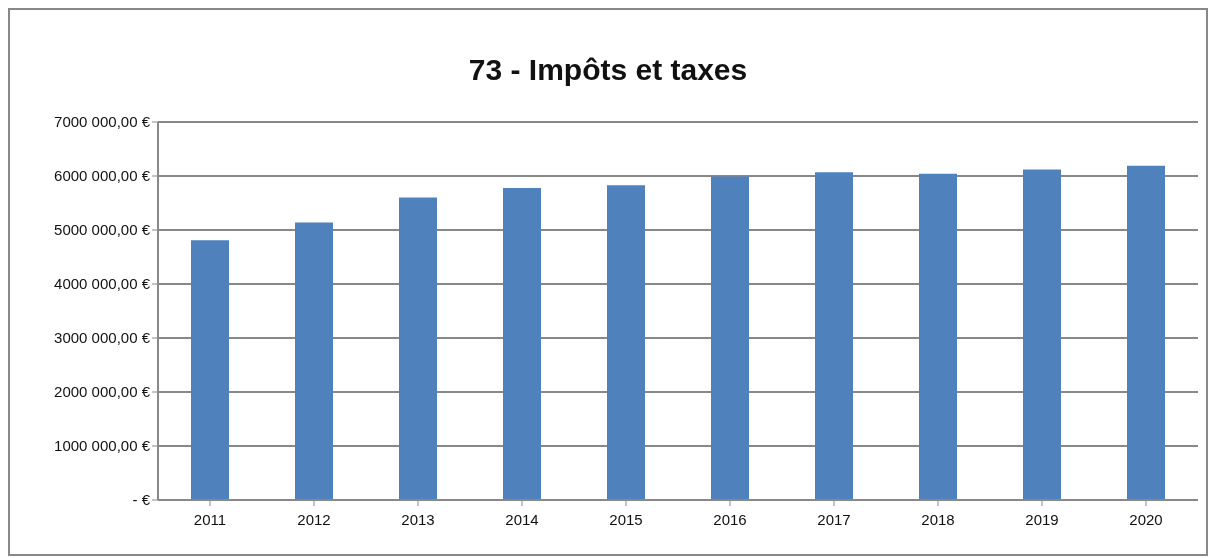 Image resolution: width=1218 pixels, height=558 pixels. What do you see at coordinates (626, 519) in the screenshot?
I see `x-tick-label: 2015` at bounding box center [626, 519].